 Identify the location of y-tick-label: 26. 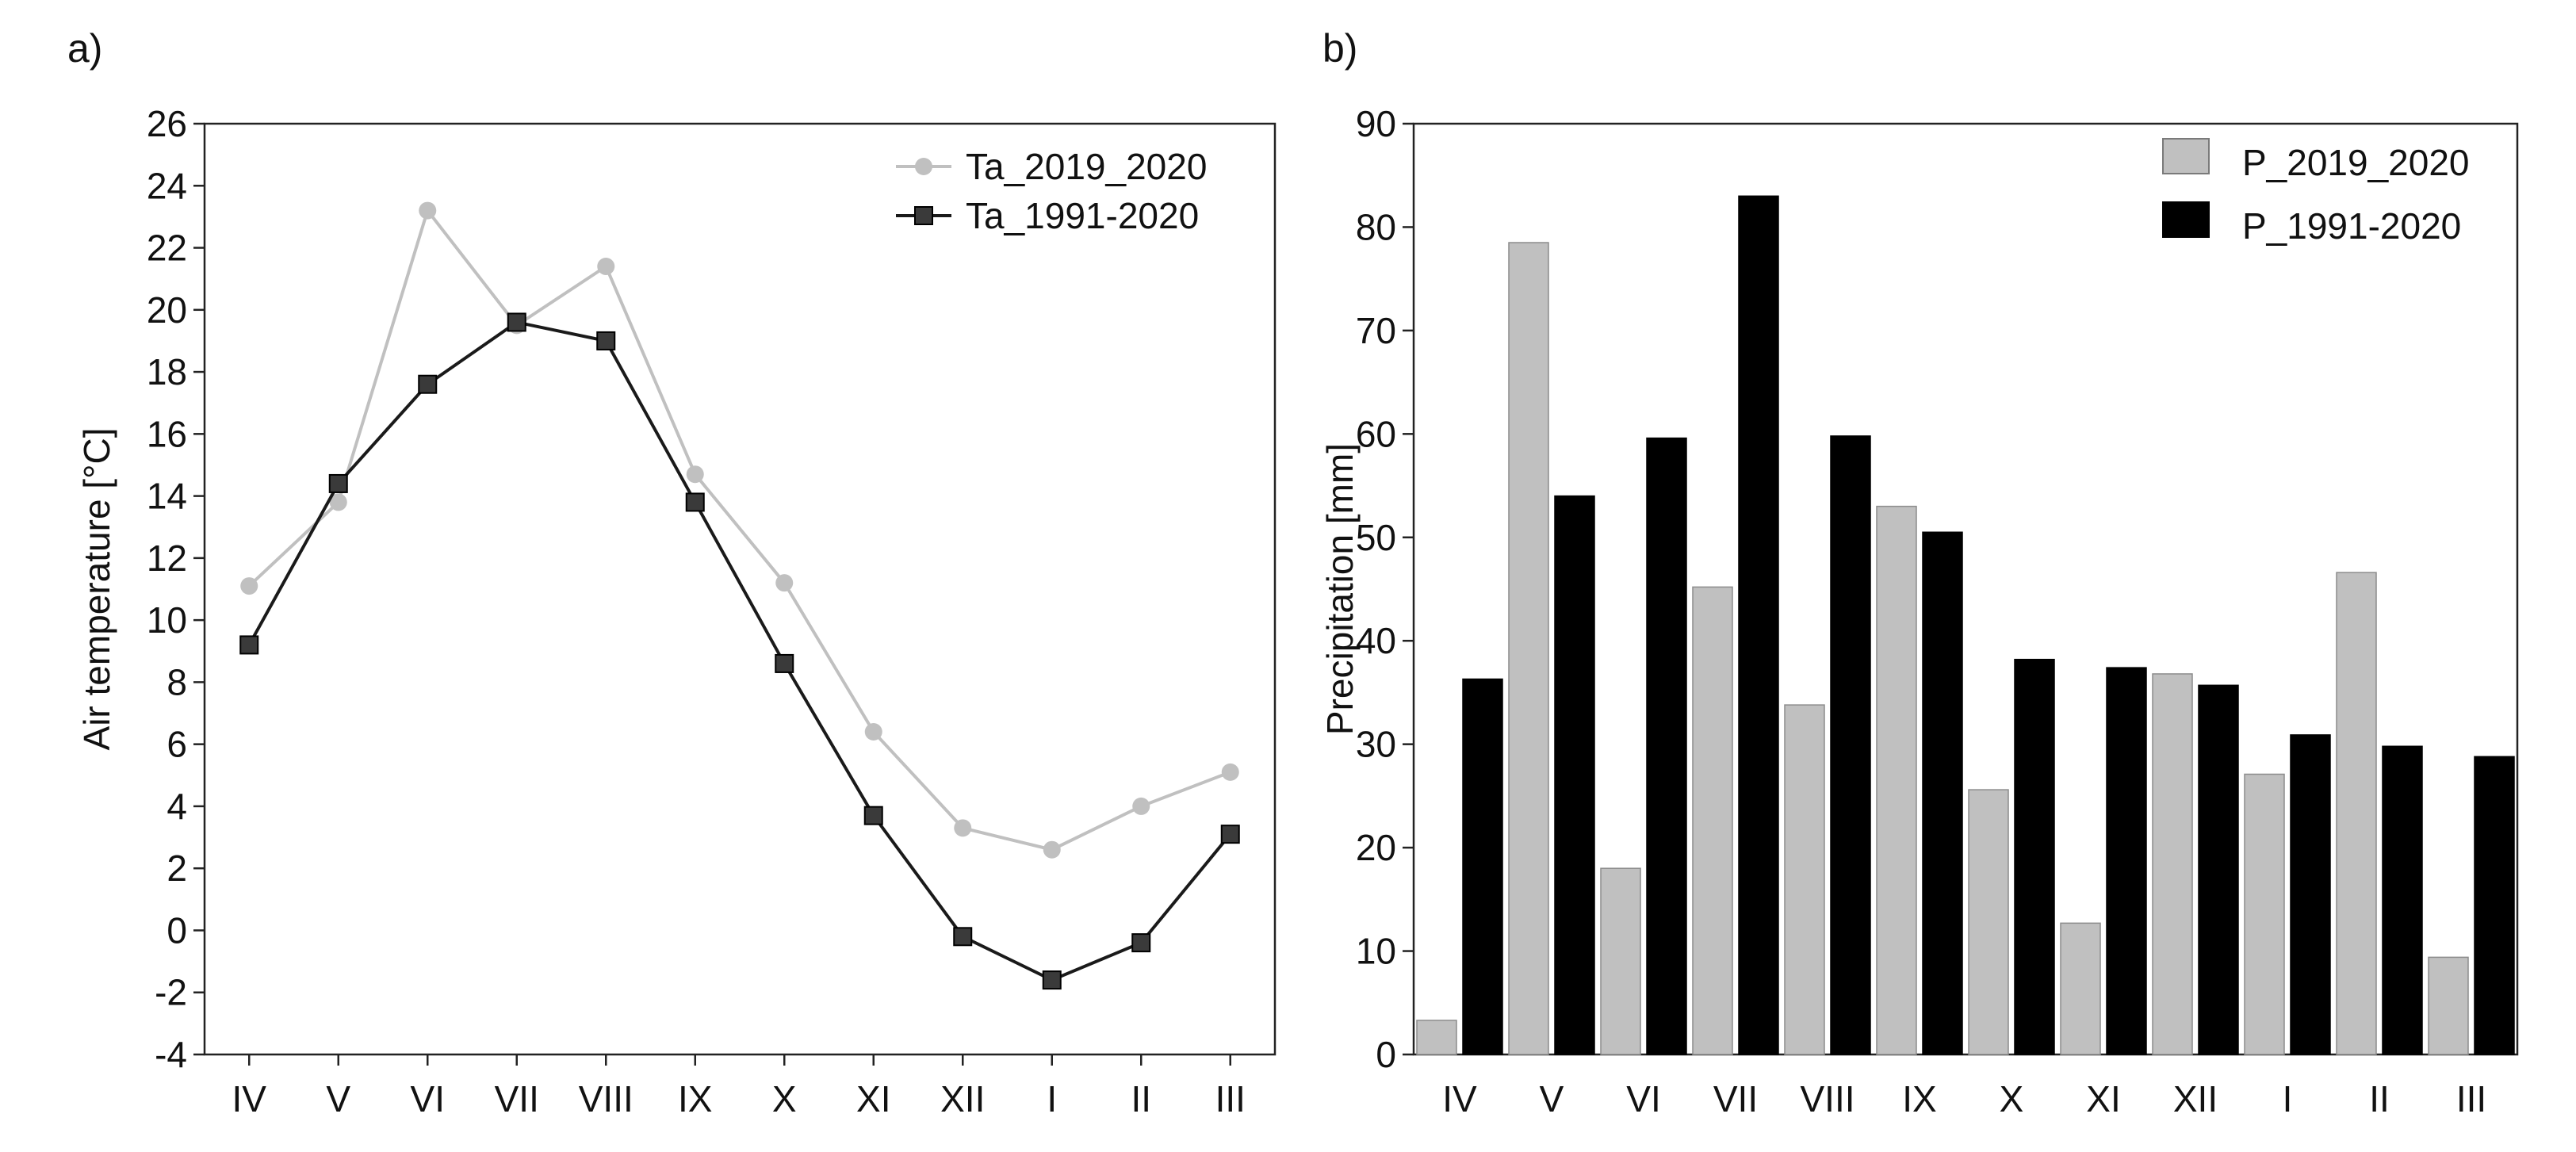
(167, 124).